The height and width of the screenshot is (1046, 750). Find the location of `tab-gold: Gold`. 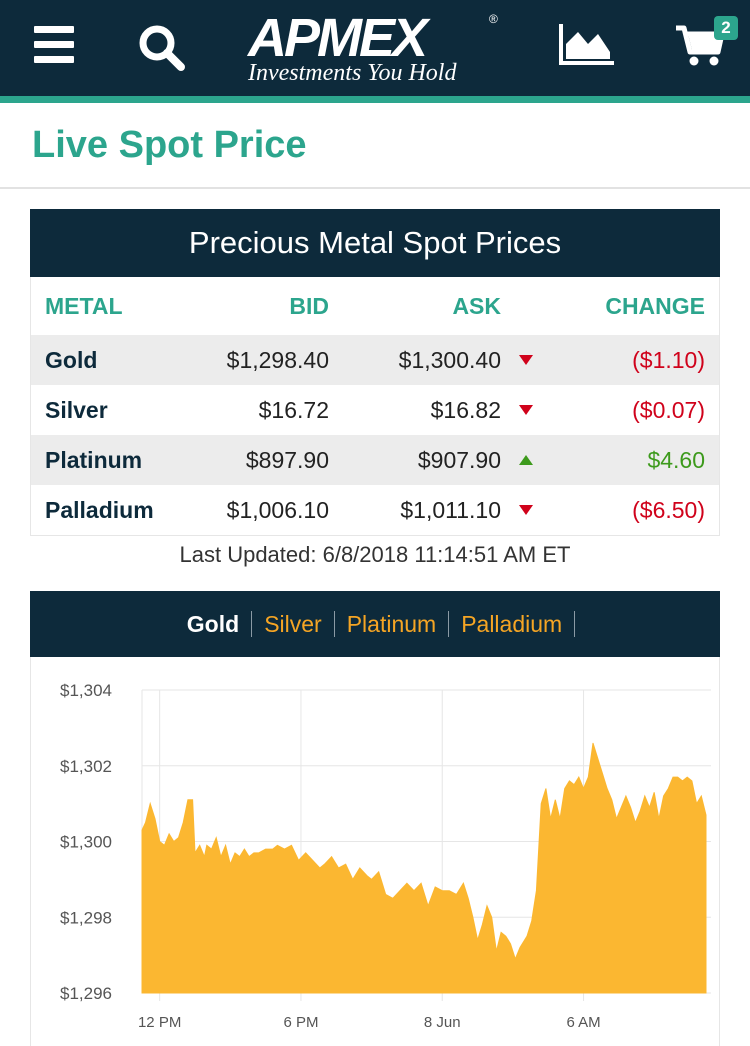

tab-gold: Gold is located at coordinates (214, 624).